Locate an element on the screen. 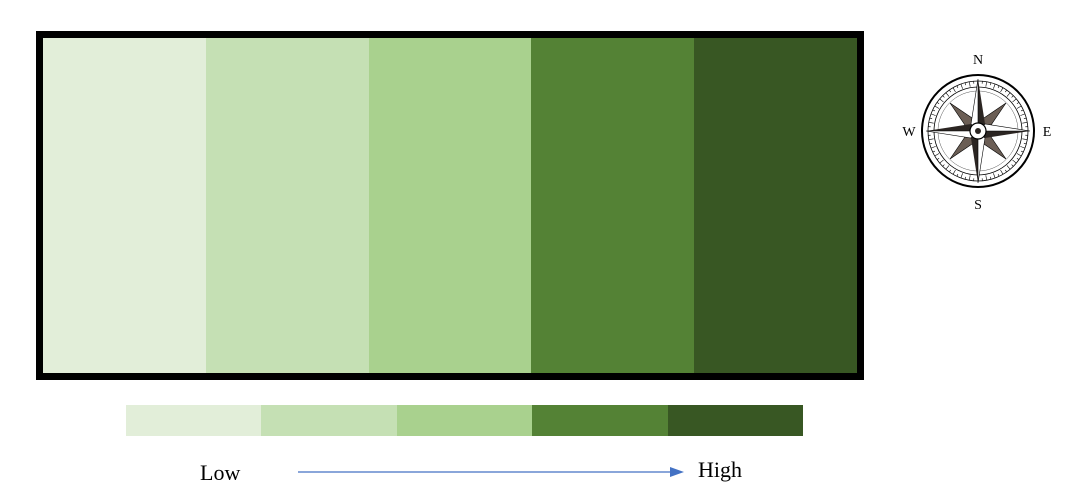 The image size is (1069, 500). compass-east-label: E is located at coordinates (1047, 132).